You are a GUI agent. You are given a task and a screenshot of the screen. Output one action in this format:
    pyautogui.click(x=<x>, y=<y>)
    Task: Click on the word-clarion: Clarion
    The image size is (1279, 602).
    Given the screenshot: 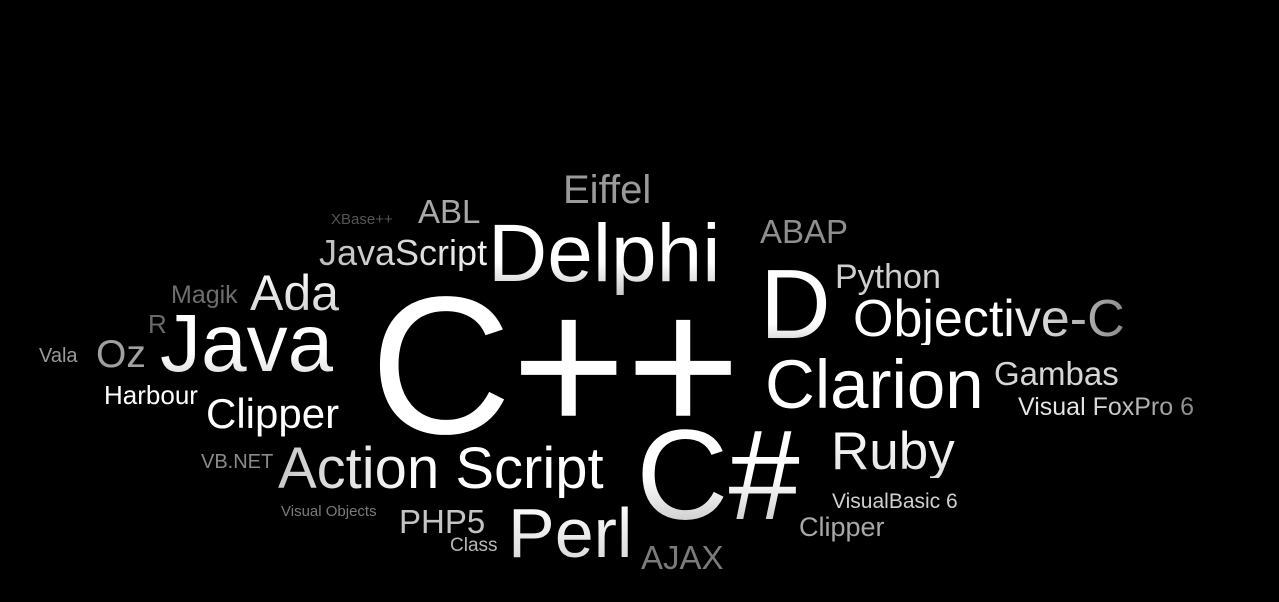 What is the action you would take?
    pyautogui.click(x=874, y=384)
    